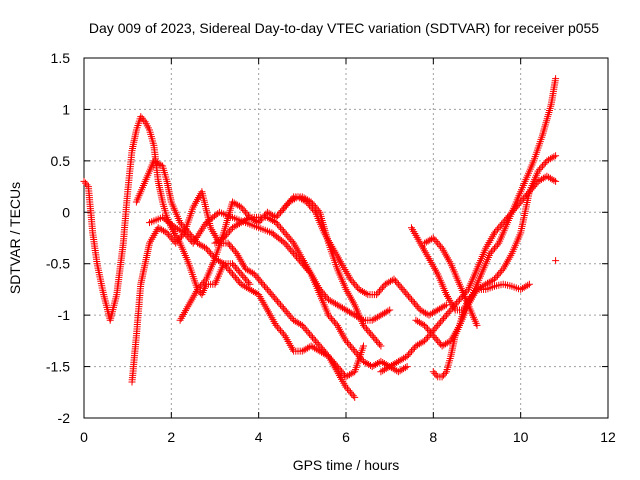  What do you see at coordinates (64, 418) in the screenshot?
I see `y-tick-label: -2` at bounding box center [64, 418].